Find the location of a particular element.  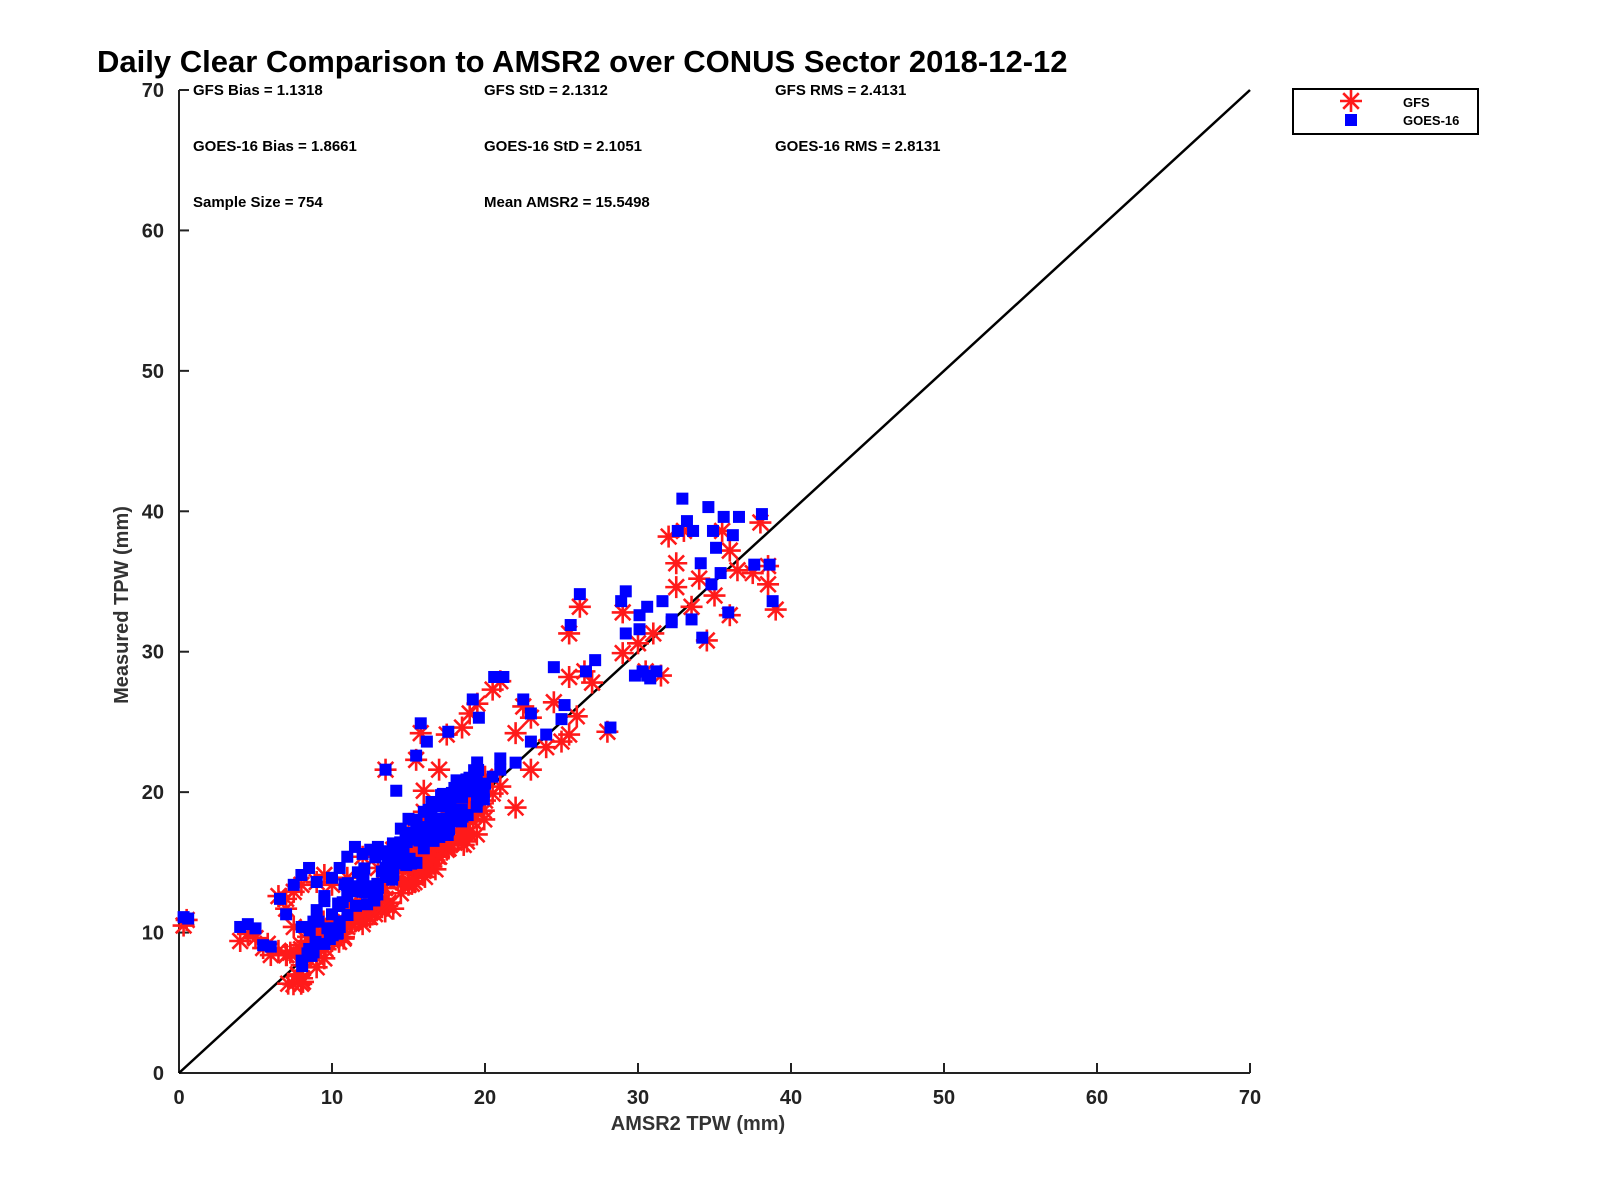

y-tick-label: 20 is located at coordinates (153, 793).